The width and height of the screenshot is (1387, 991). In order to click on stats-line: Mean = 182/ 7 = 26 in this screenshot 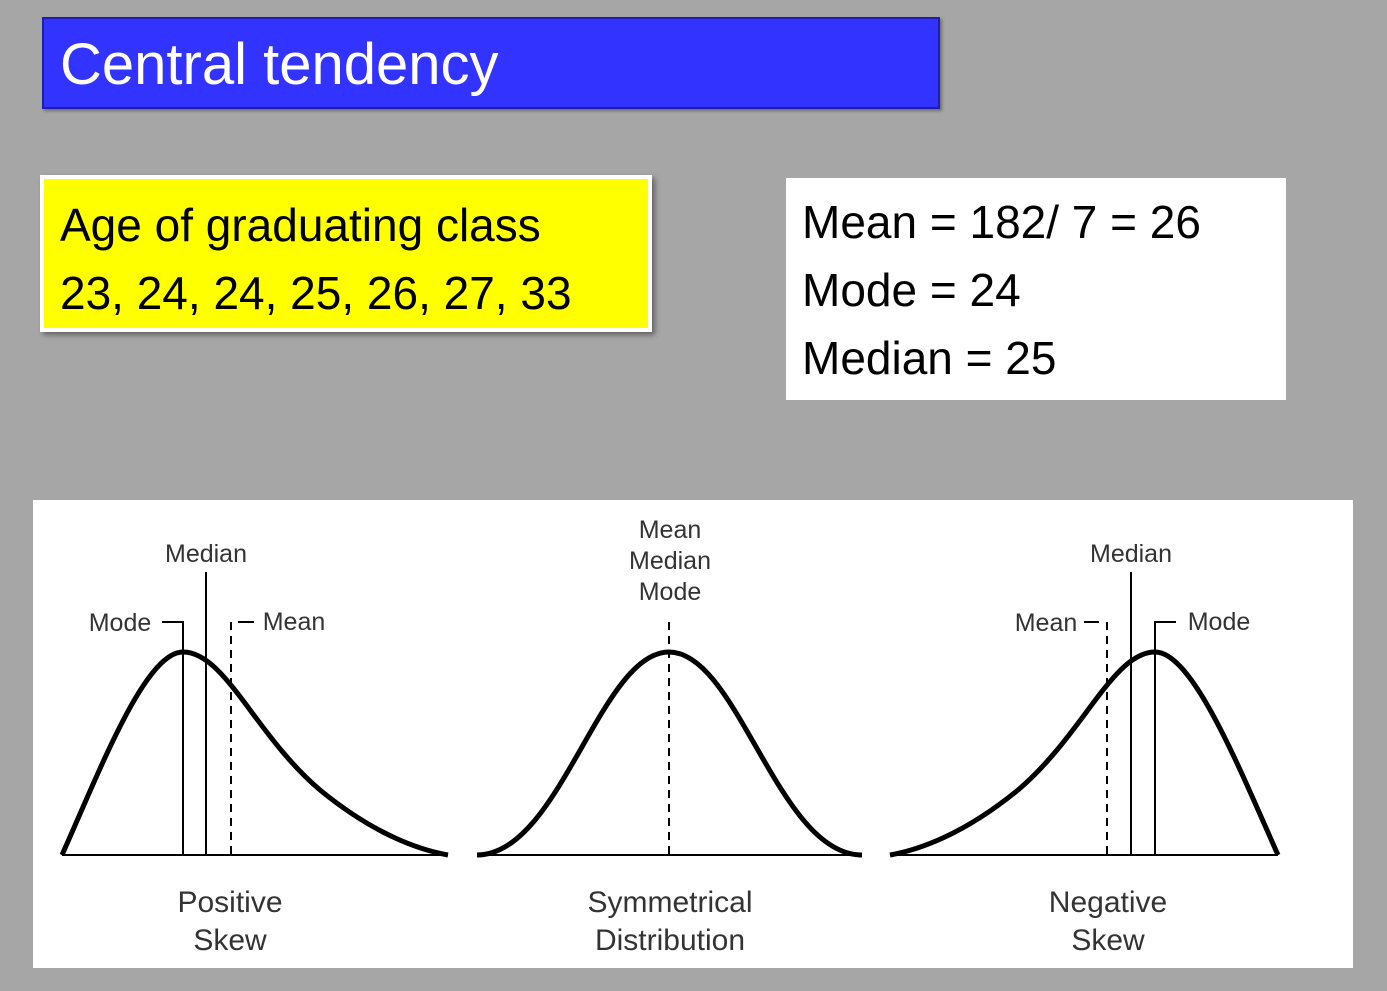, I will do `click(1001, 222)`.